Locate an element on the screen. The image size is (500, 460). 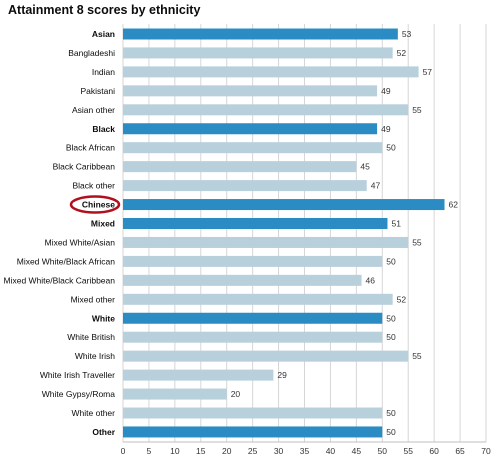
category-label: Chinese is located at coordinates (98, 205).